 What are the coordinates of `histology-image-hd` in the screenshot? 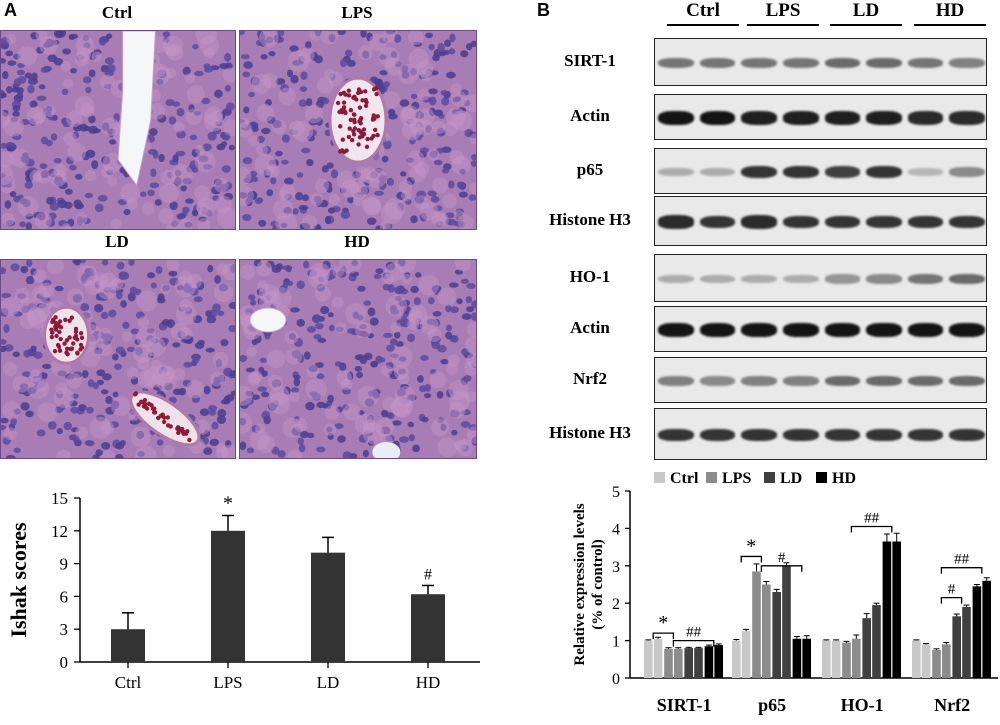 It's located at (358, 359).